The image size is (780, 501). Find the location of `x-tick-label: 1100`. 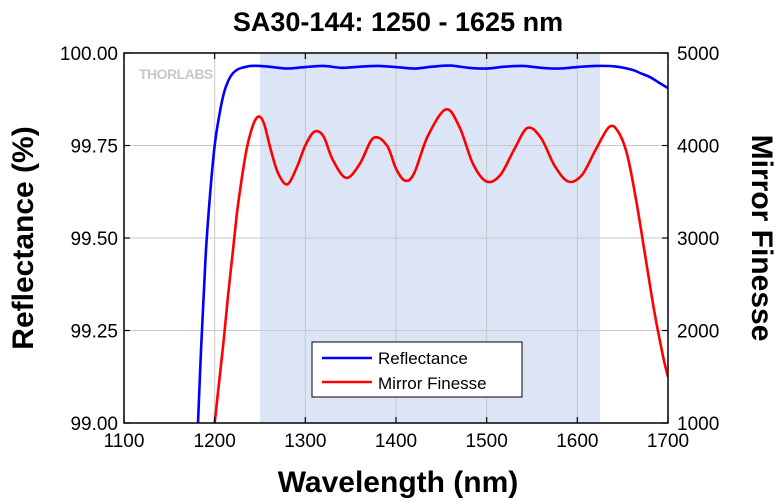

x-tick-label: 1100 is located at coordinates (124, 441).